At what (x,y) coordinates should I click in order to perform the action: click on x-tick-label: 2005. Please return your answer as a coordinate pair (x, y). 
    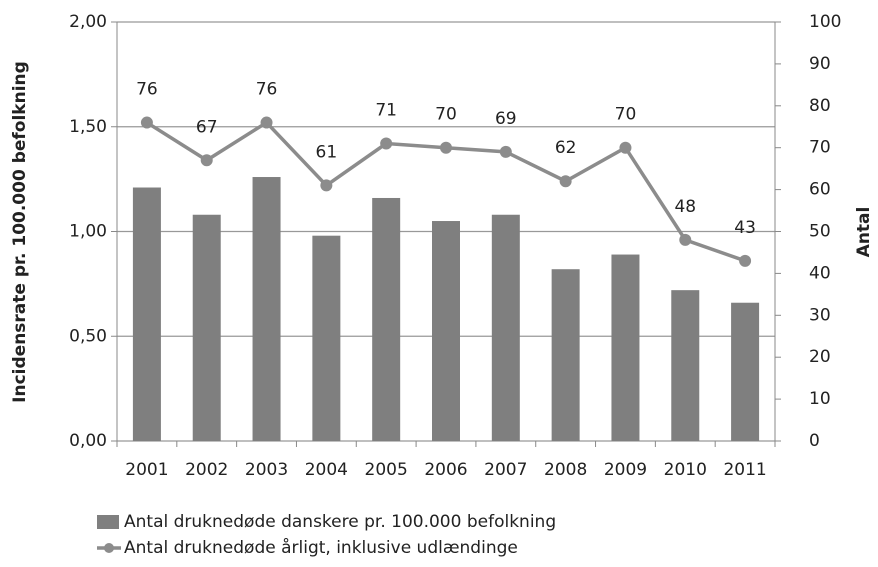
    Looking at the image, I should click on (386, 470).